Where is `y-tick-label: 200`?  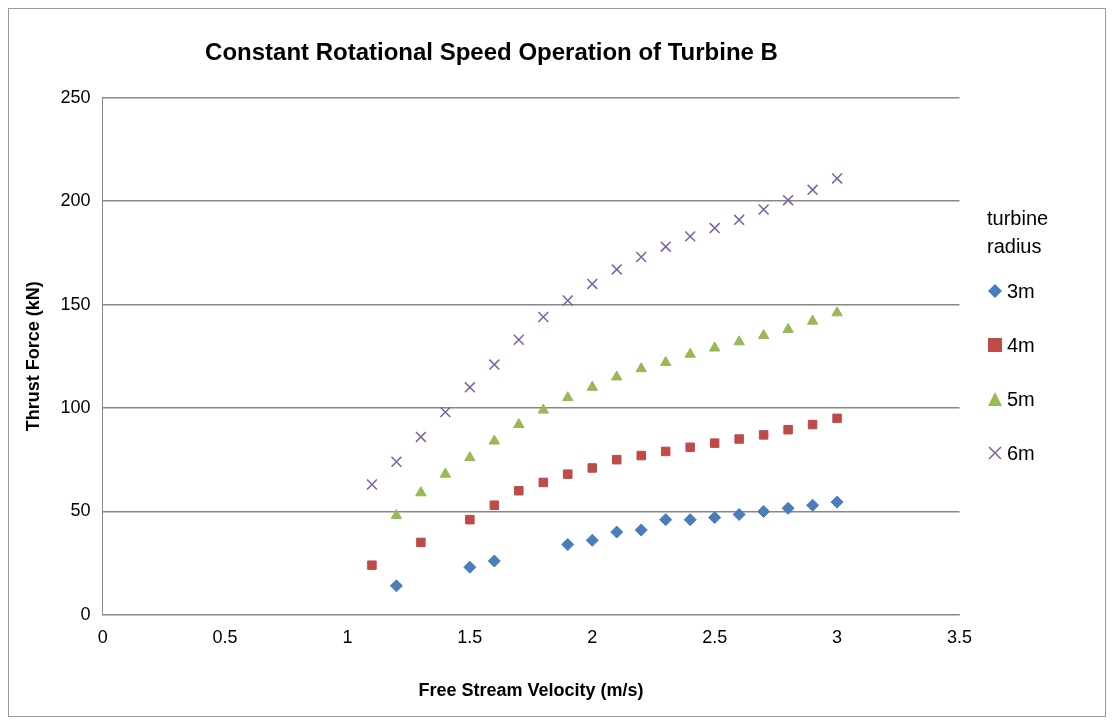
y-tick-label: 200 is located at coordinates (75, 200).